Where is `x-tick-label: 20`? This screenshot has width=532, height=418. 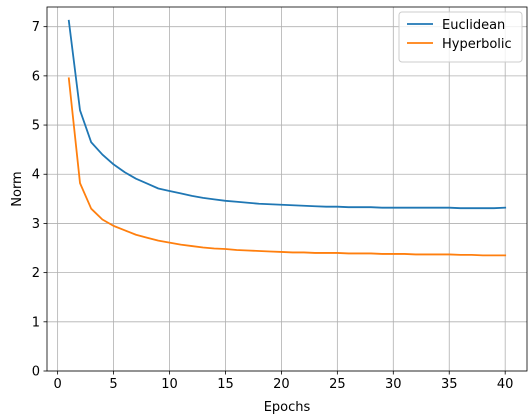
x-tick-label: 20 is located at coordinates (281, 384).